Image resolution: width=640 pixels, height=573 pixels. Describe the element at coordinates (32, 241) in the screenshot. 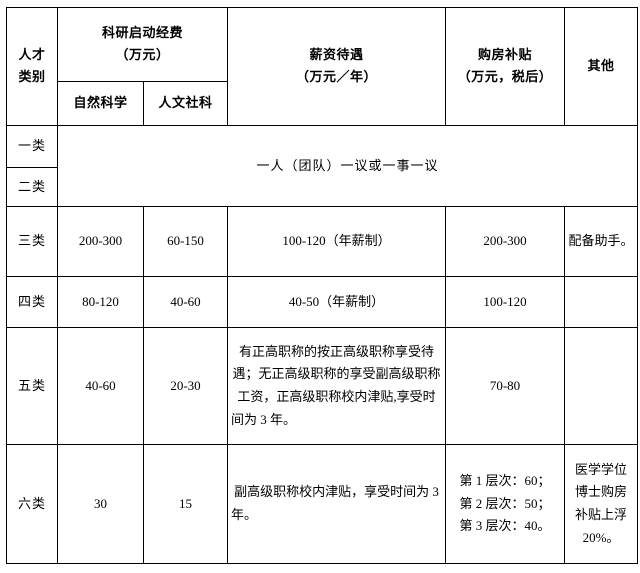

I see `cell-category-tier3: 三类` at that location.